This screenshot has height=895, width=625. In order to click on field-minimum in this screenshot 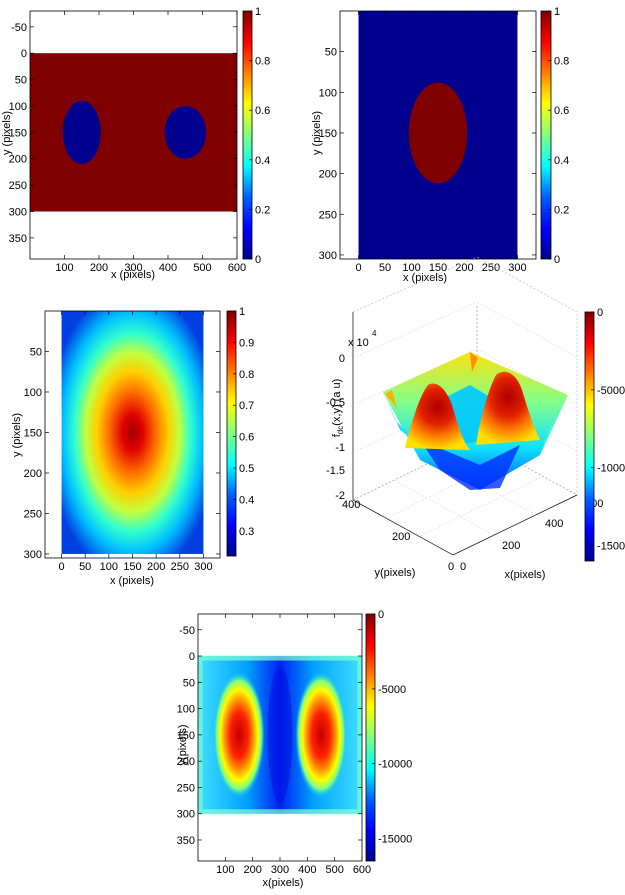, I will do `click(280, 735)`.